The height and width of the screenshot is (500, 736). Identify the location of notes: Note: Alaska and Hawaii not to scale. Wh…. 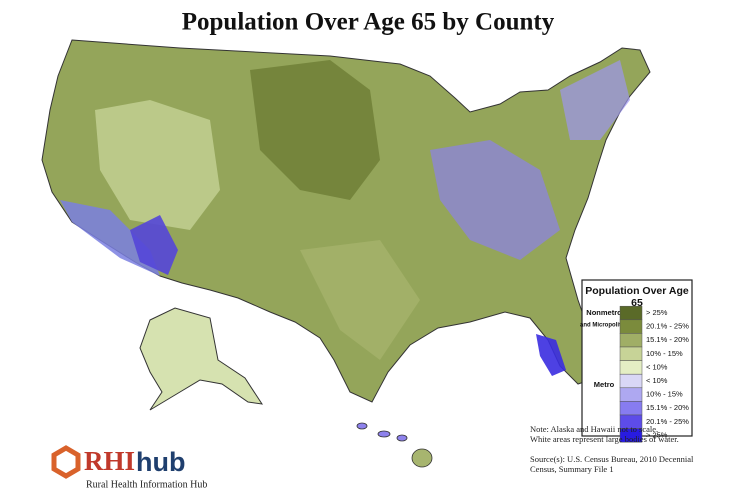
(612, 449).